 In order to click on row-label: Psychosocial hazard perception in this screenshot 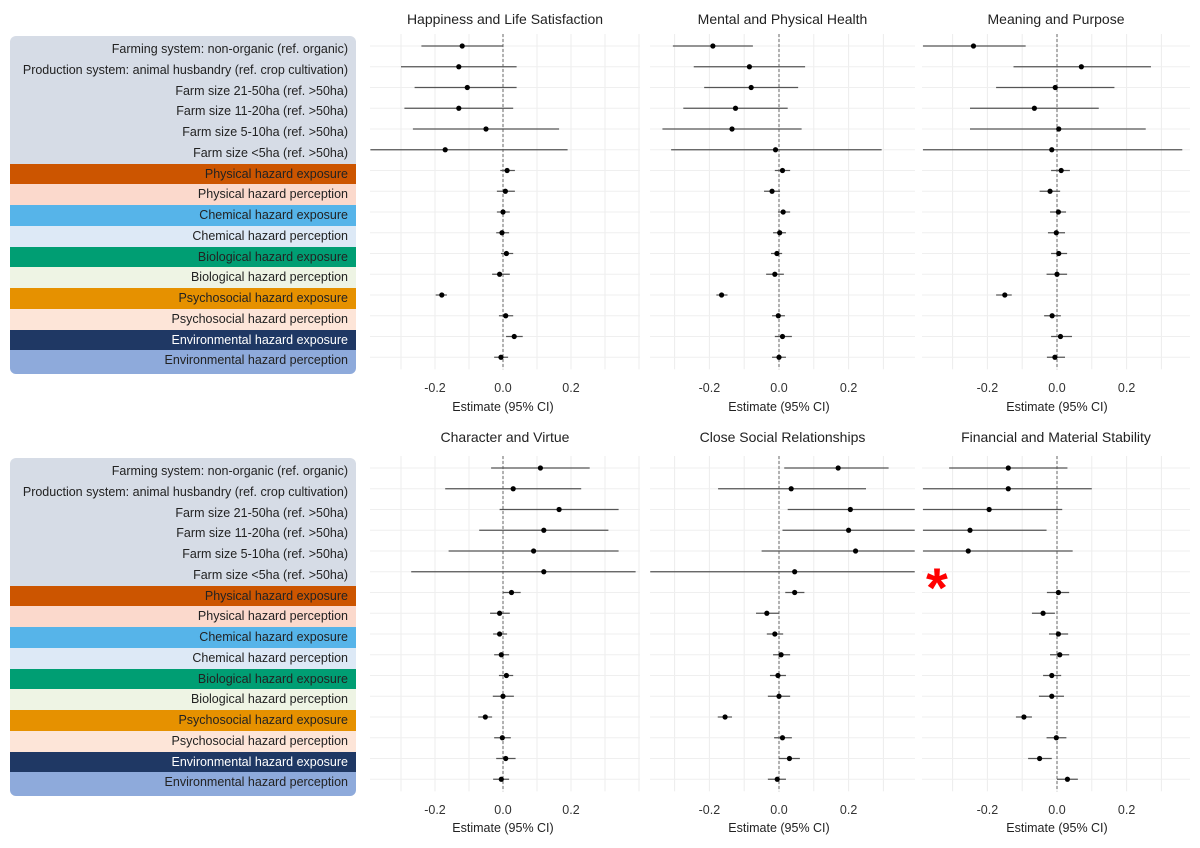, I will do `click(183, 741)`.